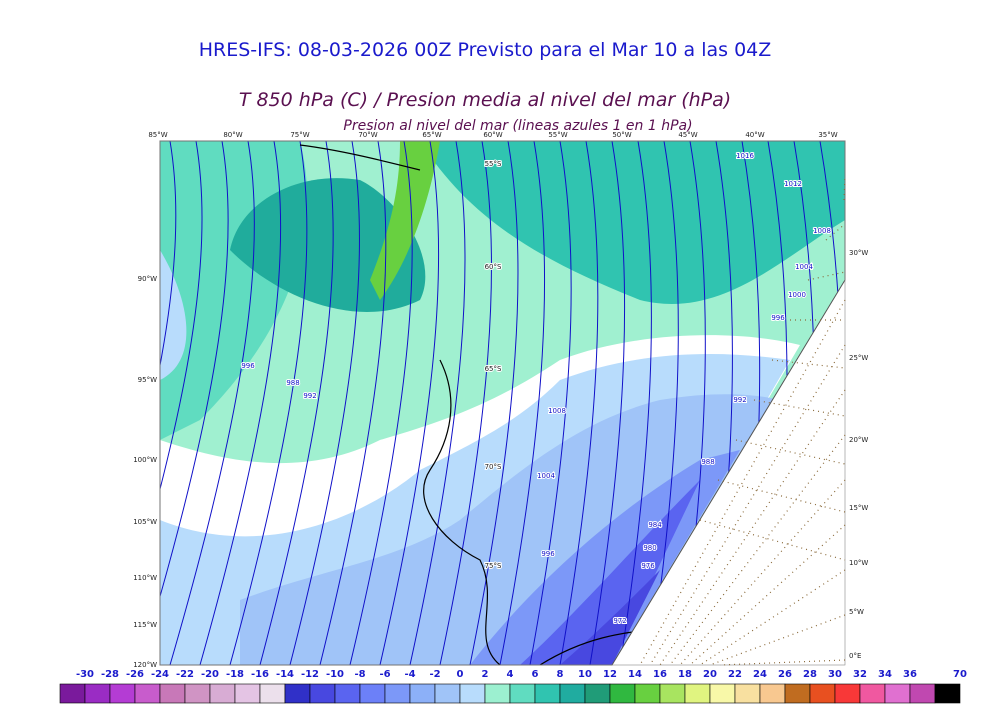 The image size is (1000, 707). I want to click on colorbar-label: -30, so click(85, 674).